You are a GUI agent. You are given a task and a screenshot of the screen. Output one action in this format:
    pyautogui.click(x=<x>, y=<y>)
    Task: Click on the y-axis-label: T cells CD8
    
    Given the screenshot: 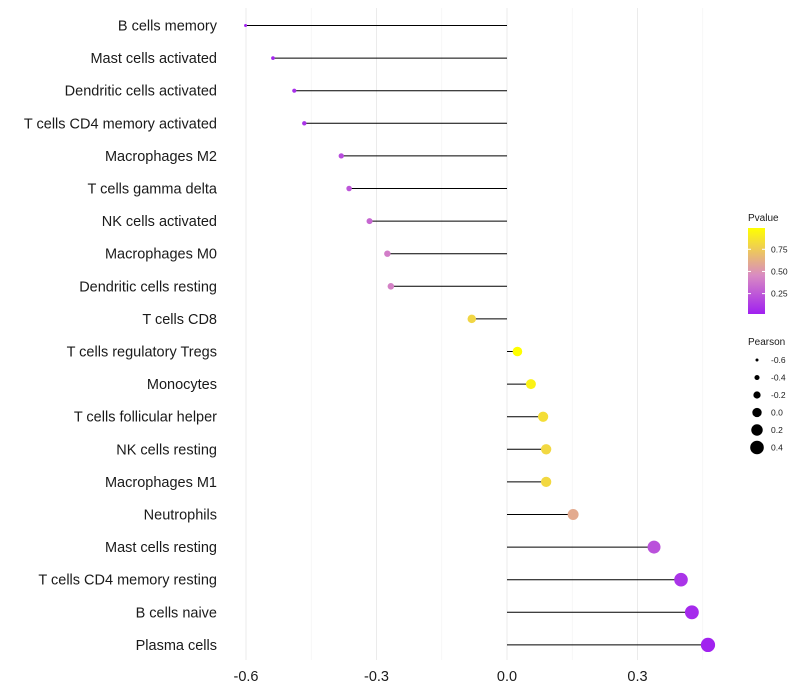 What is the action you would take?
    pyautogui.click(x=179, y=320)
    